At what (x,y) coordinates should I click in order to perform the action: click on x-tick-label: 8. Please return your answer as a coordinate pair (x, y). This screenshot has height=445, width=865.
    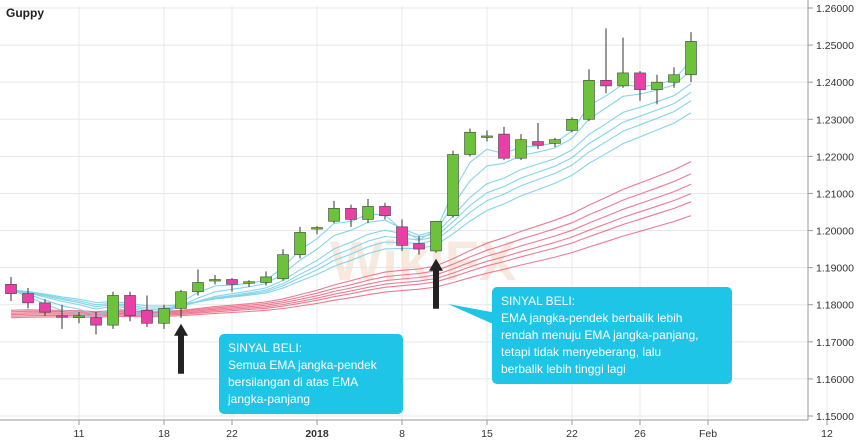
    Looking at the image, I should click on (402, 434).